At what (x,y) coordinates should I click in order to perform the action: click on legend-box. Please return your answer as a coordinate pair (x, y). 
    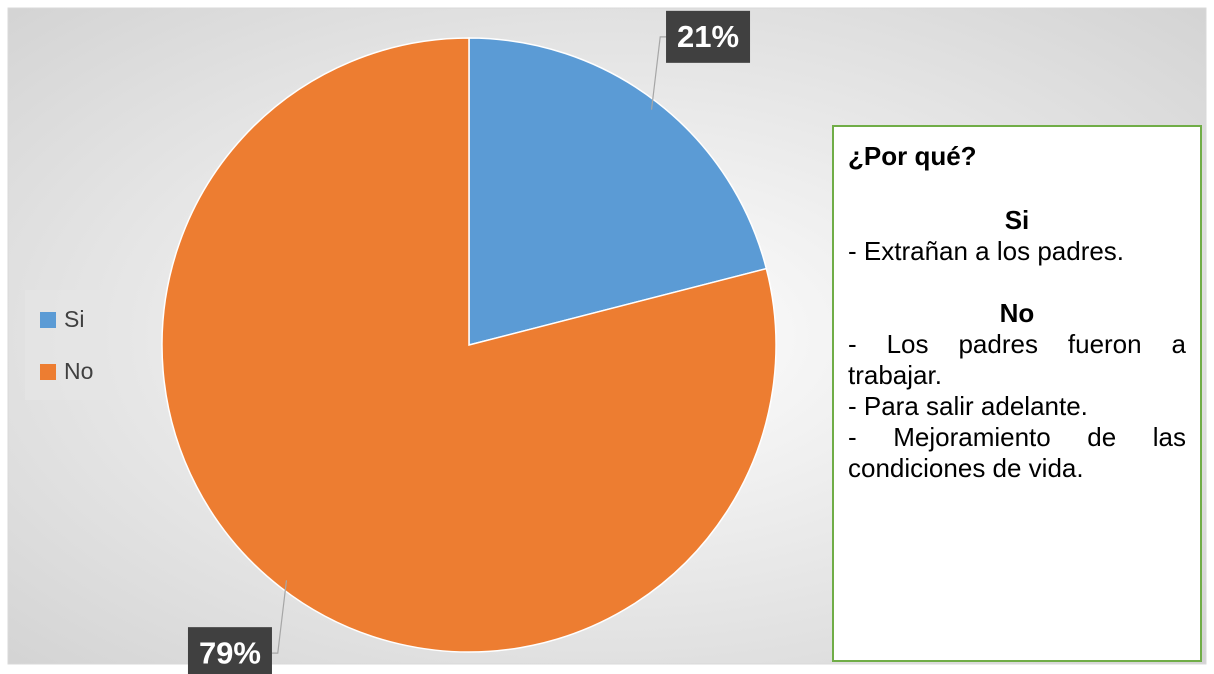
    Looking at the image, I should click on (69, 345).